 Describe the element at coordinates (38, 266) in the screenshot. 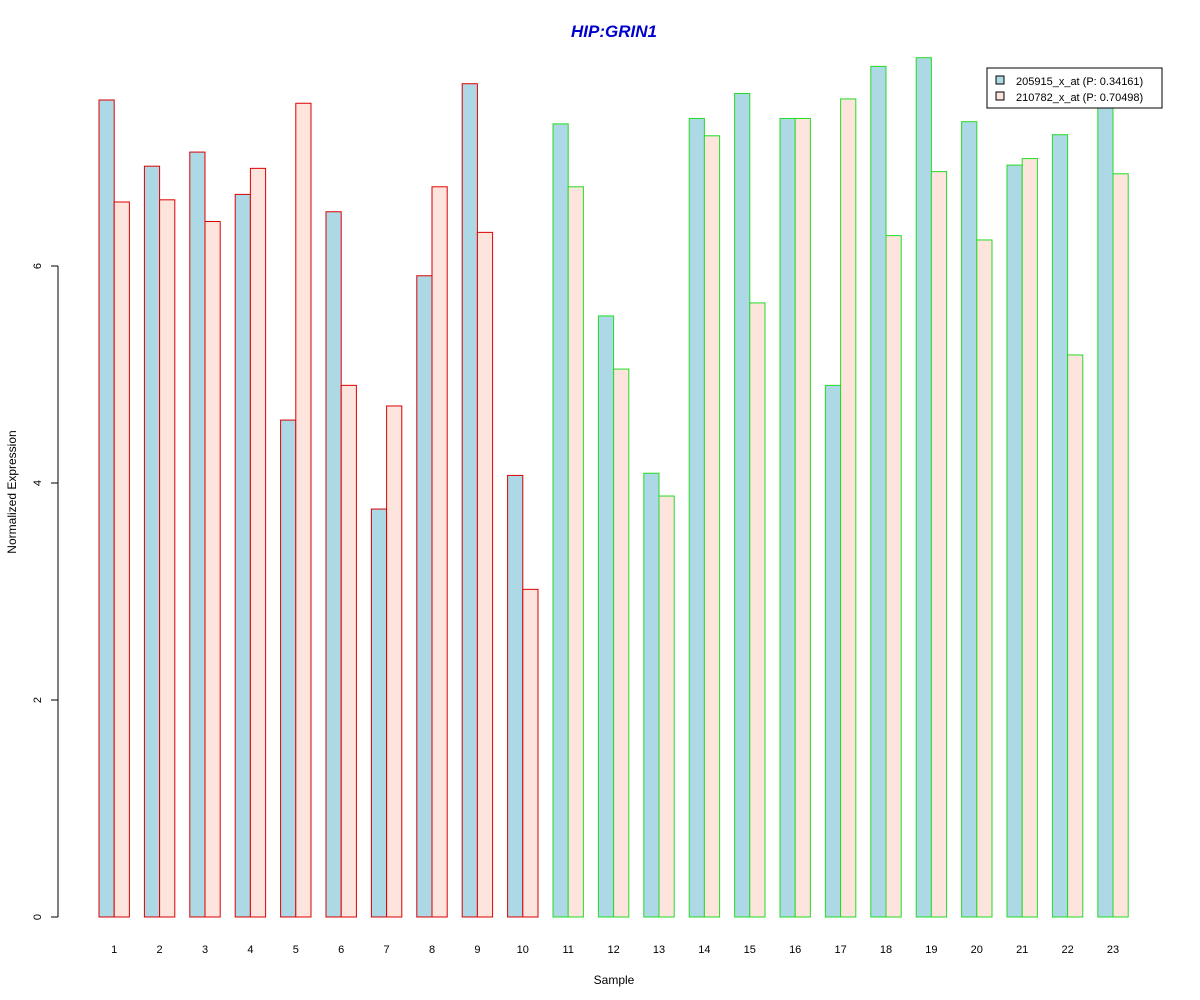

I see `y-tick-label: 6` at that location.